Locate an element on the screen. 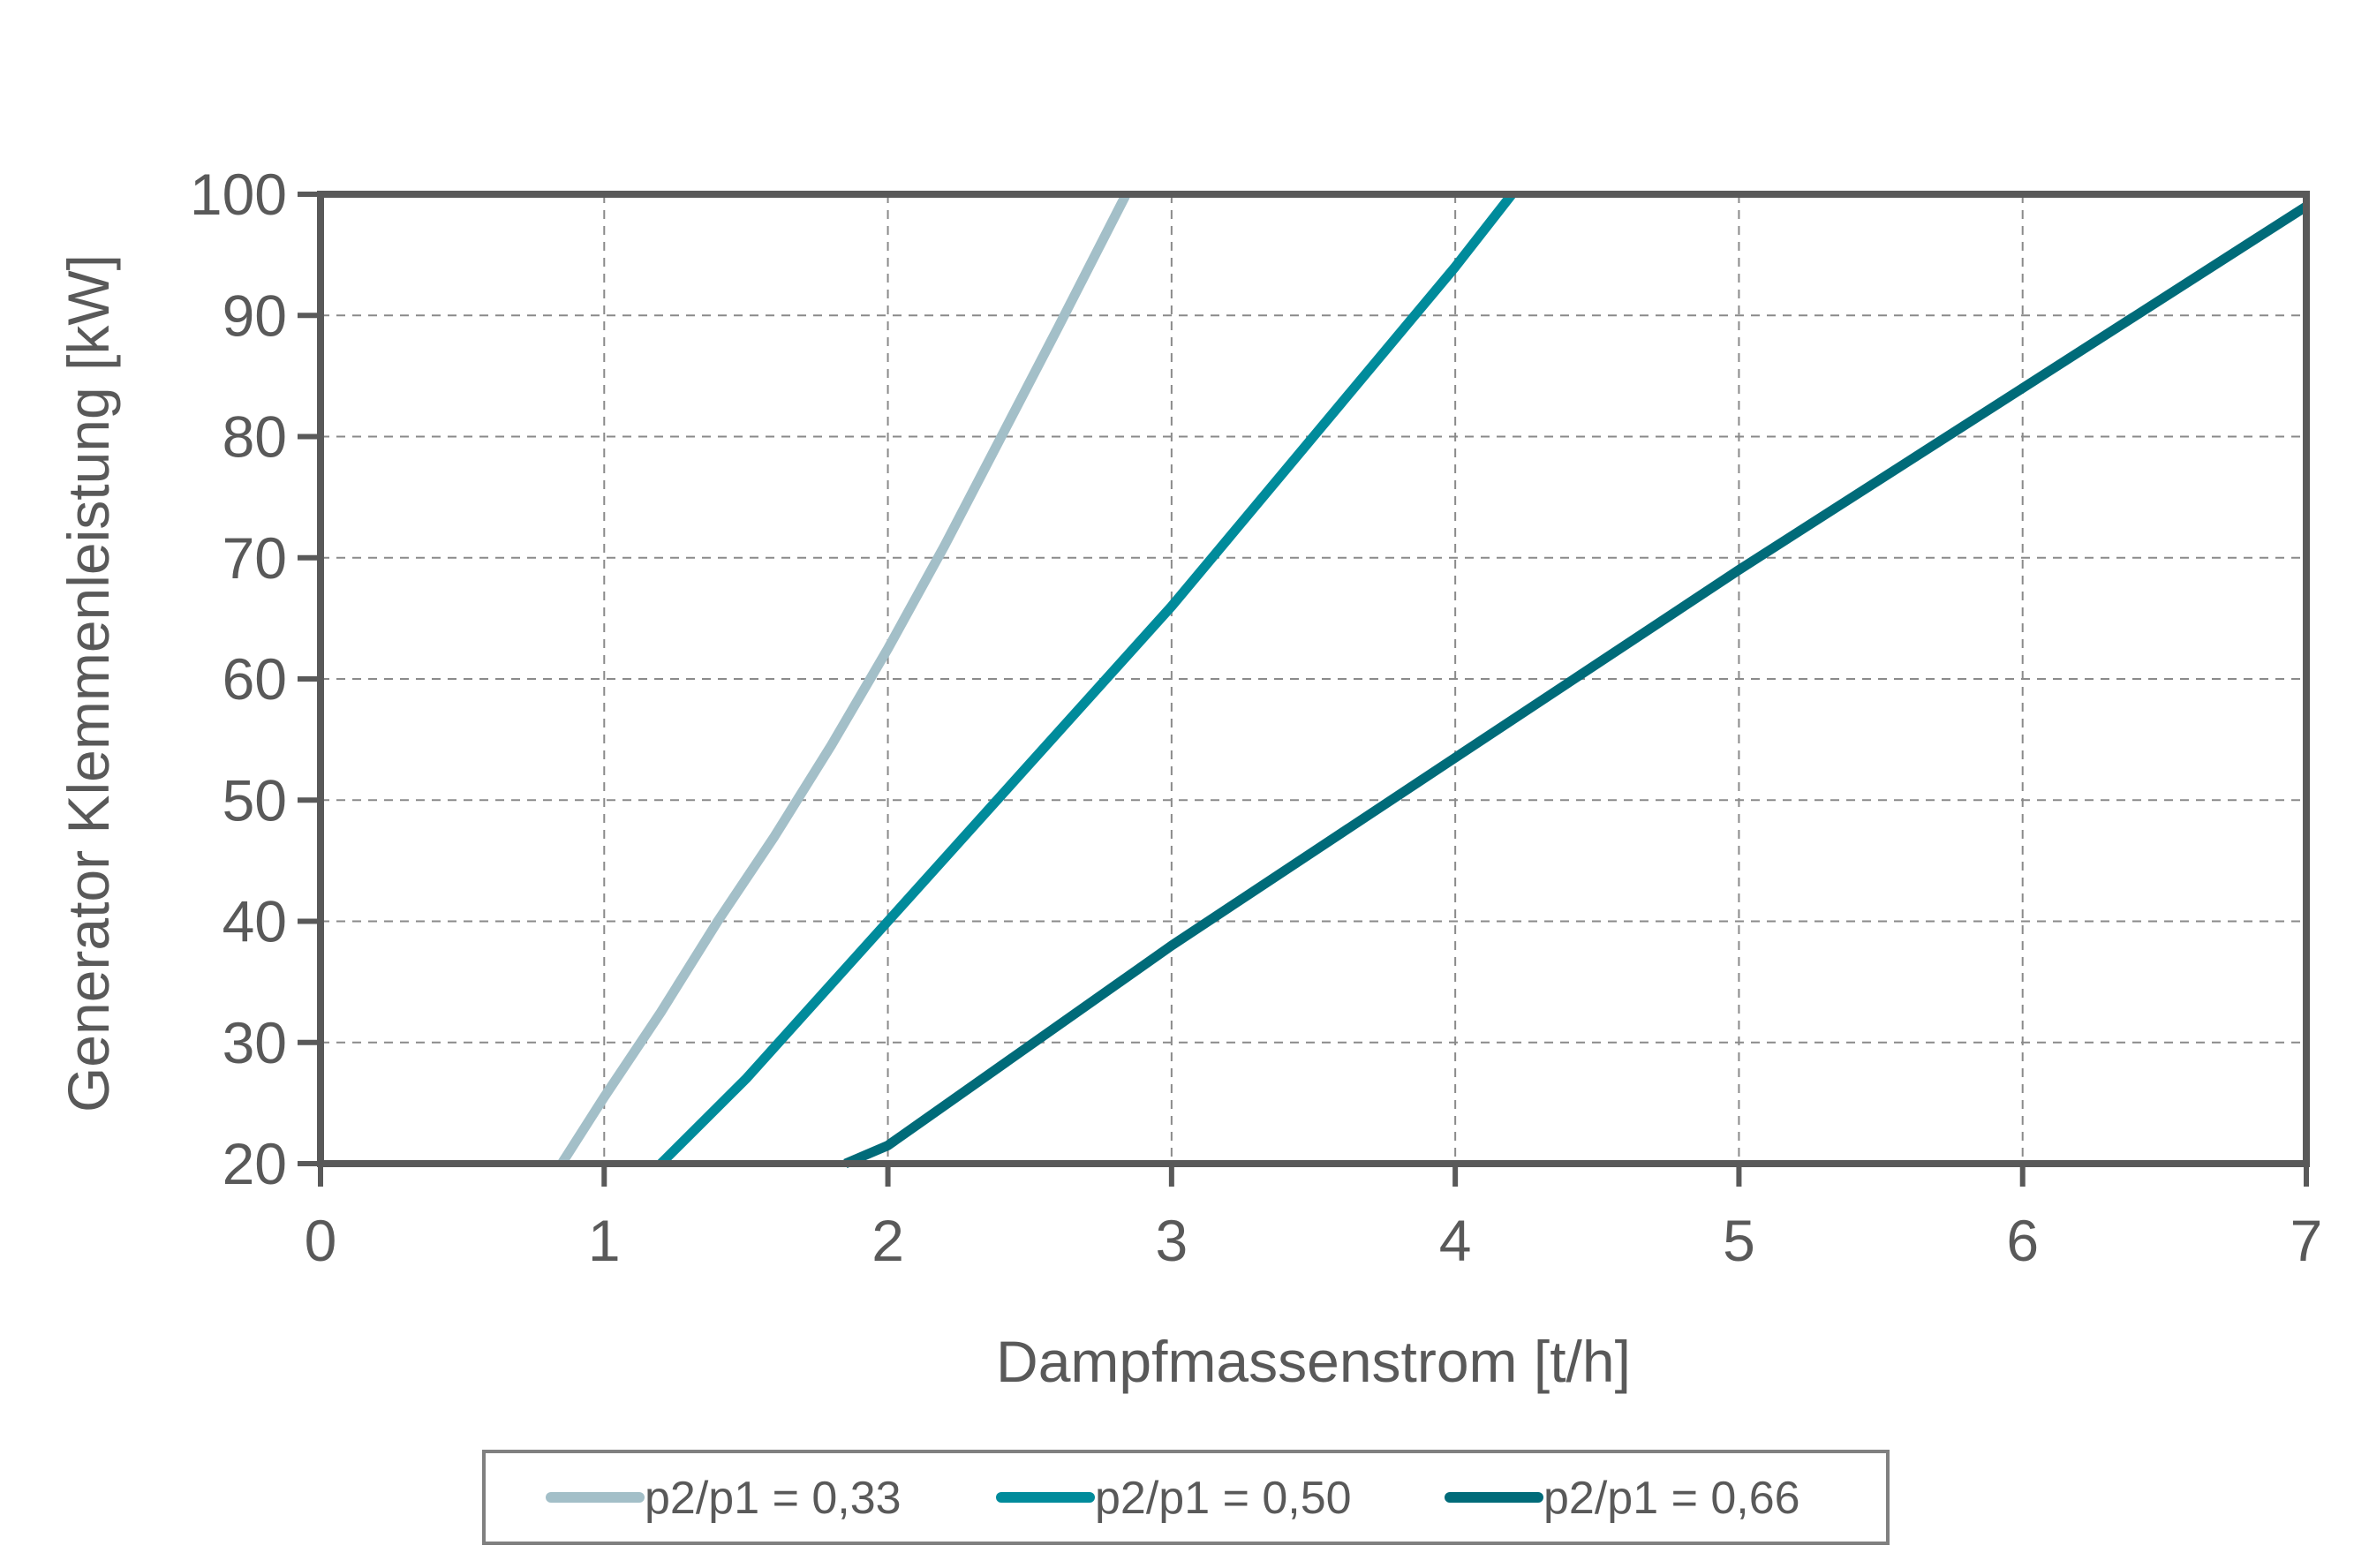  x-axis-title: Dampfmassenstrom [t/h] is located at coordinates (1313, 1361).